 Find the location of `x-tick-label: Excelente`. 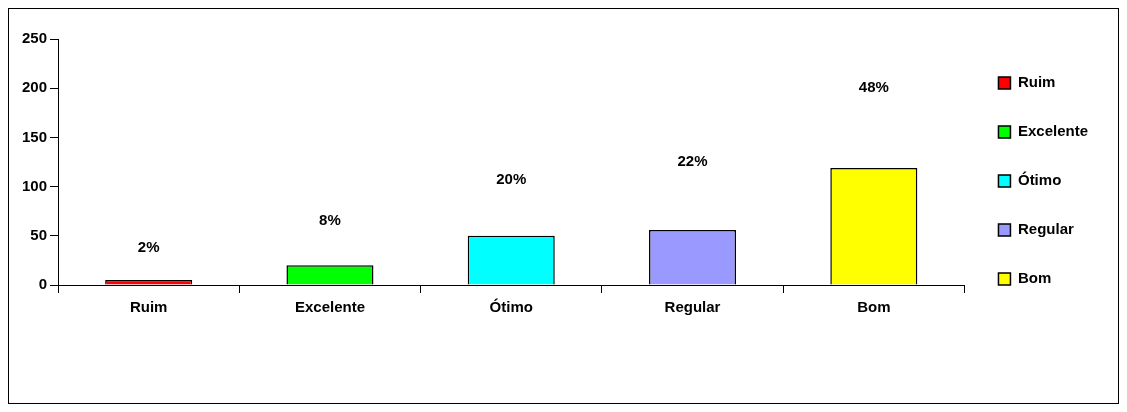

x-tick-label: Excelente is located at coordinates (329, 307).